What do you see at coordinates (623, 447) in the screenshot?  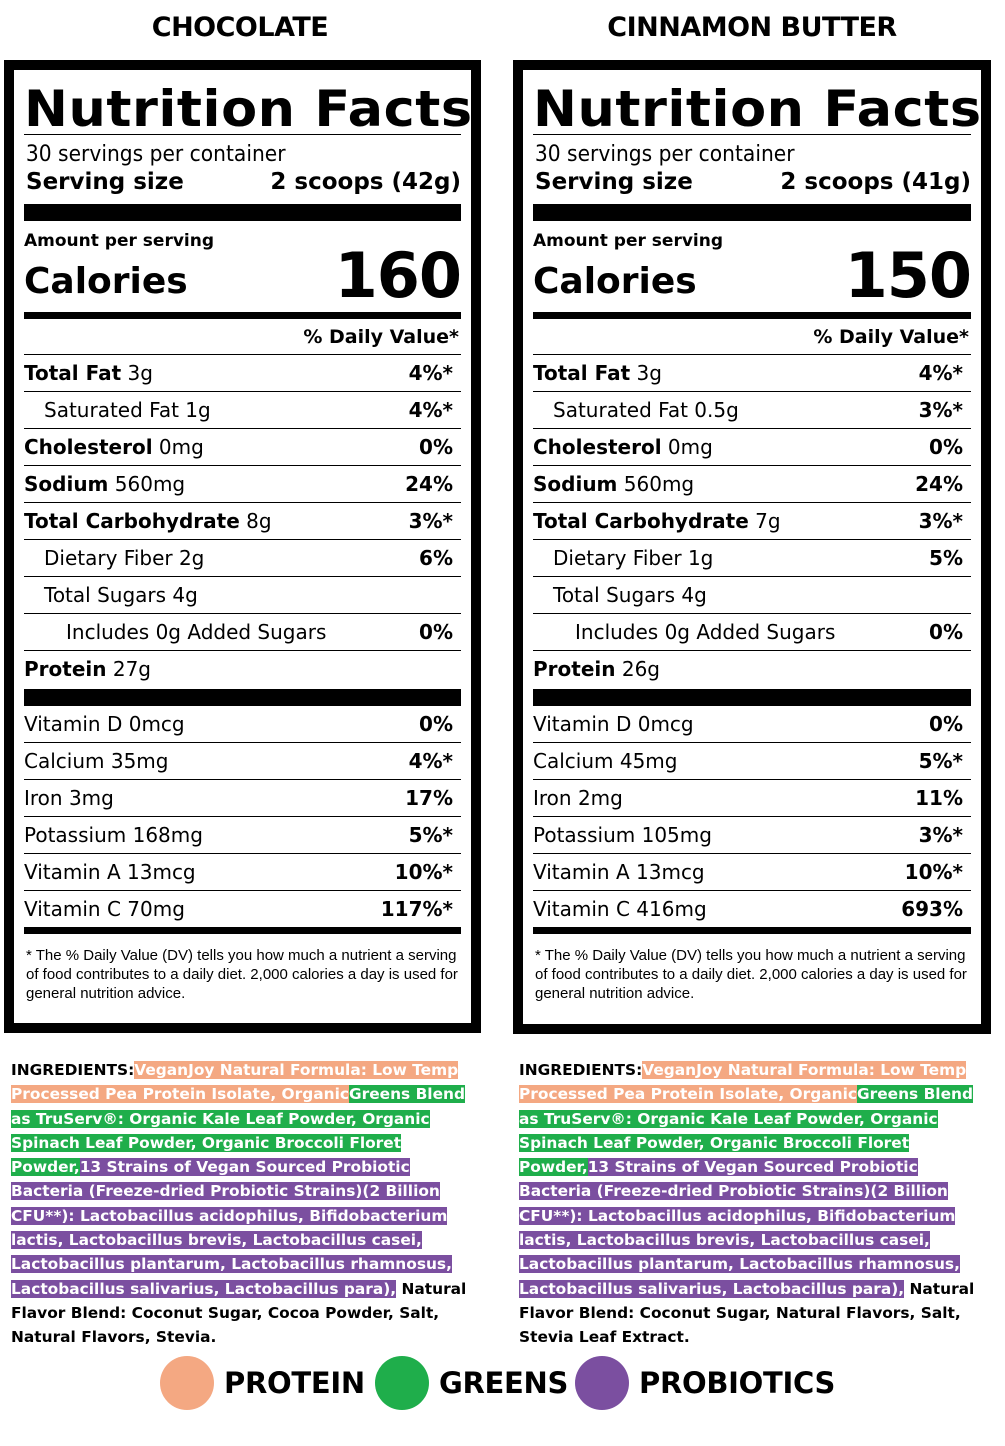 I see `nutrient-name: Cholesterol 0mg` at bounding box center [623, 447].